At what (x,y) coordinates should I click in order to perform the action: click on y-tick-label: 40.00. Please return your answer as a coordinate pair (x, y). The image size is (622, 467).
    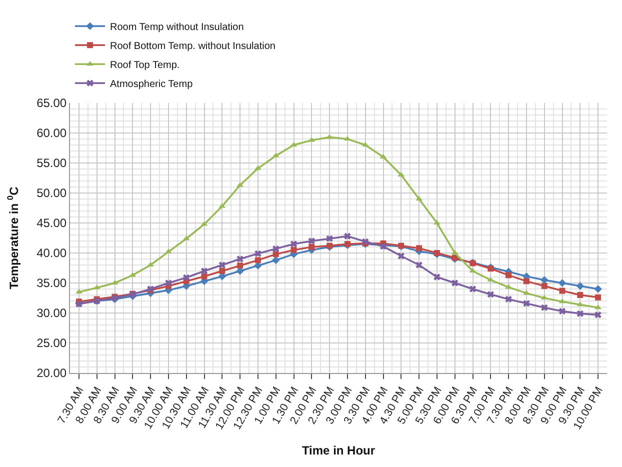
    Looking at the image, I should click on (51, 253).